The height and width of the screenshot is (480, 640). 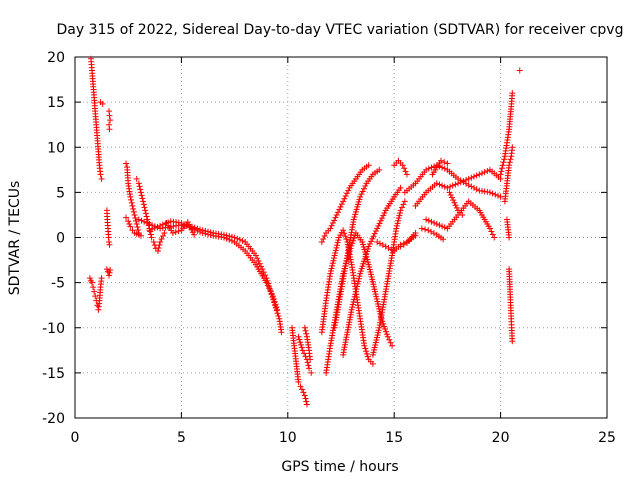 What do you see at coordinates (56, 103) in the screenshot?
I see `y-tick-label: 15` at bounding box center [56, 103].